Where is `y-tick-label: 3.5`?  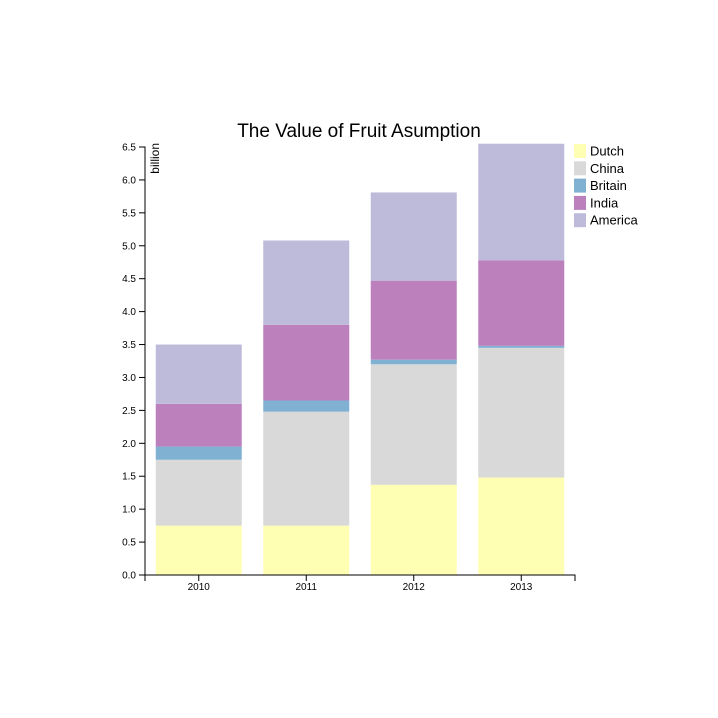 y-tick-label: 3.5 is located at coordinates (129, 345).